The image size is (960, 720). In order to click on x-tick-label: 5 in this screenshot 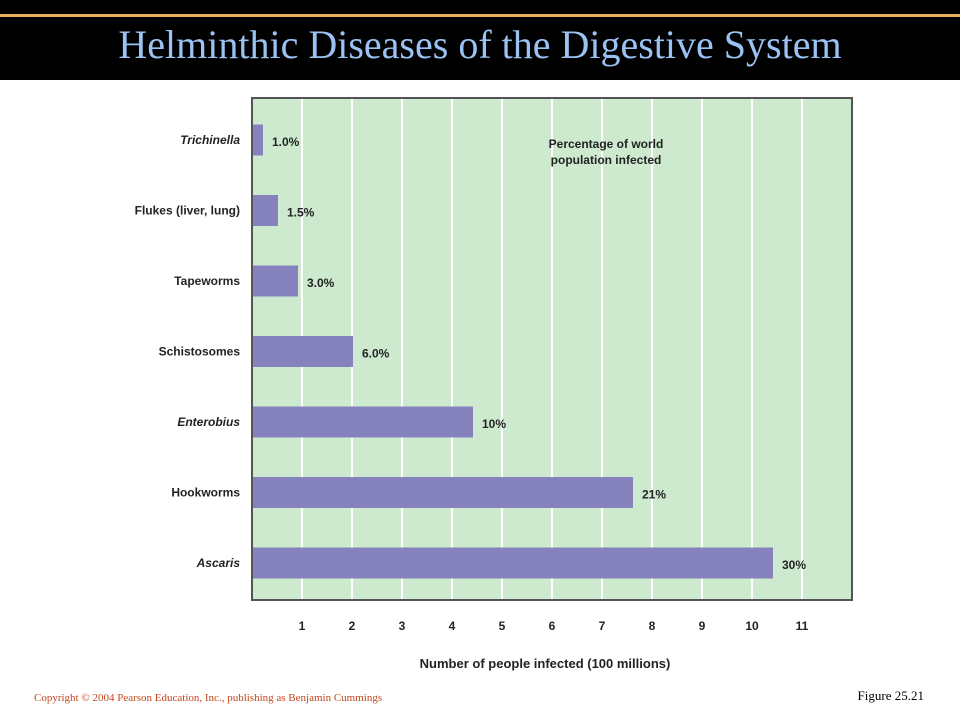, I will do `click(502, 626)`.